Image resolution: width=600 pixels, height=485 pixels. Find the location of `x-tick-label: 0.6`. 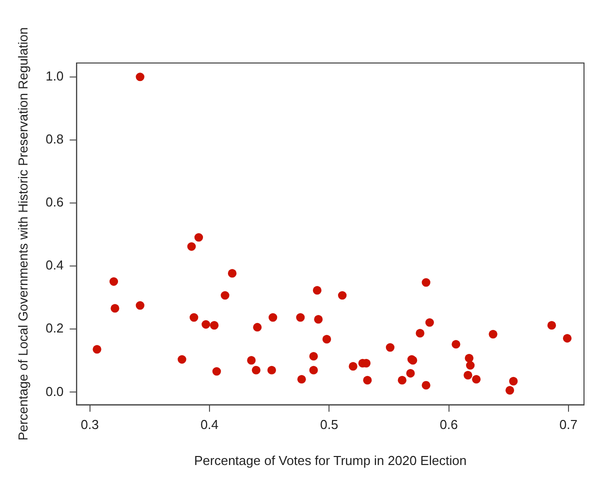

x-tick-label: 0.6 is located at coordinates (449, 424).